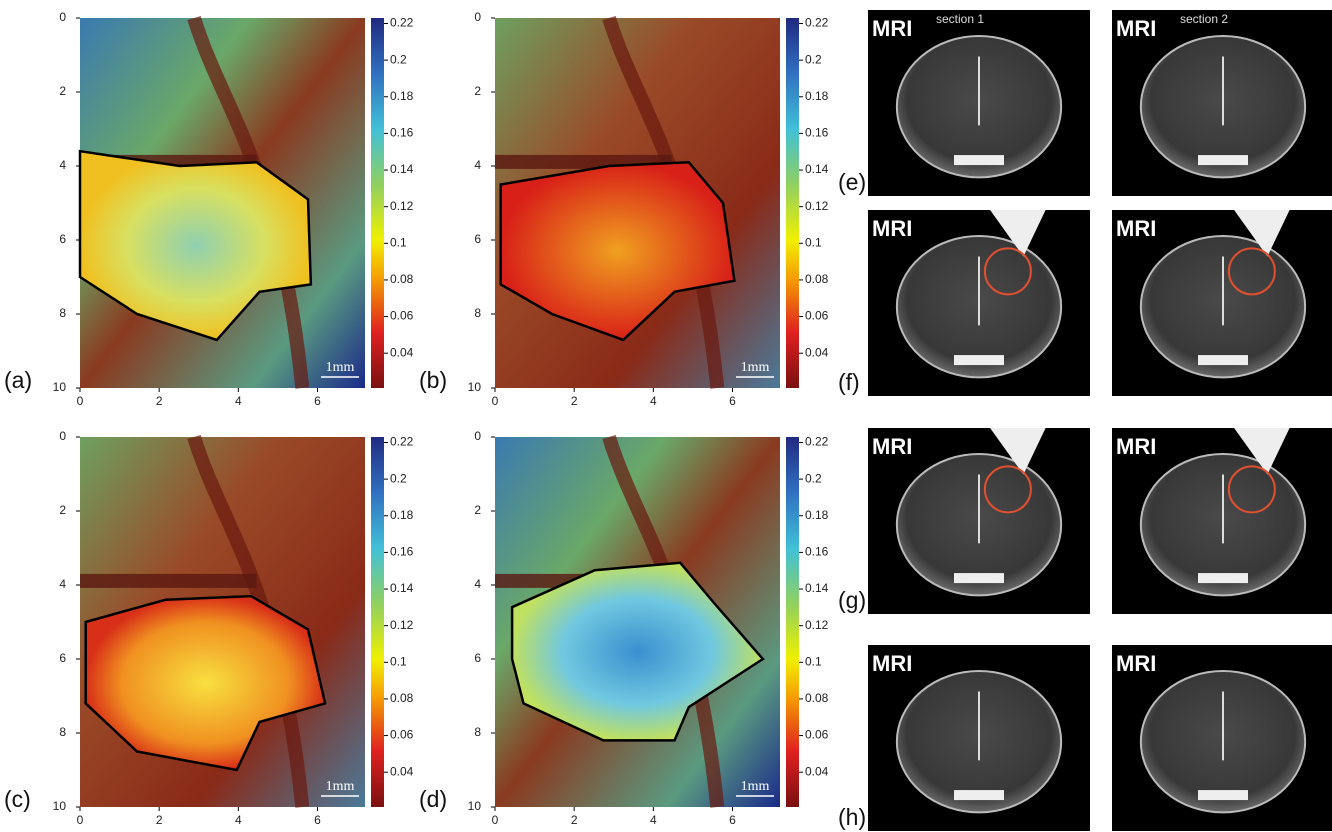 The image size is (1332, 832). Describe the element at coordinates (433, 799) in the screenshot. I see `panel-label: (d)` at that location.